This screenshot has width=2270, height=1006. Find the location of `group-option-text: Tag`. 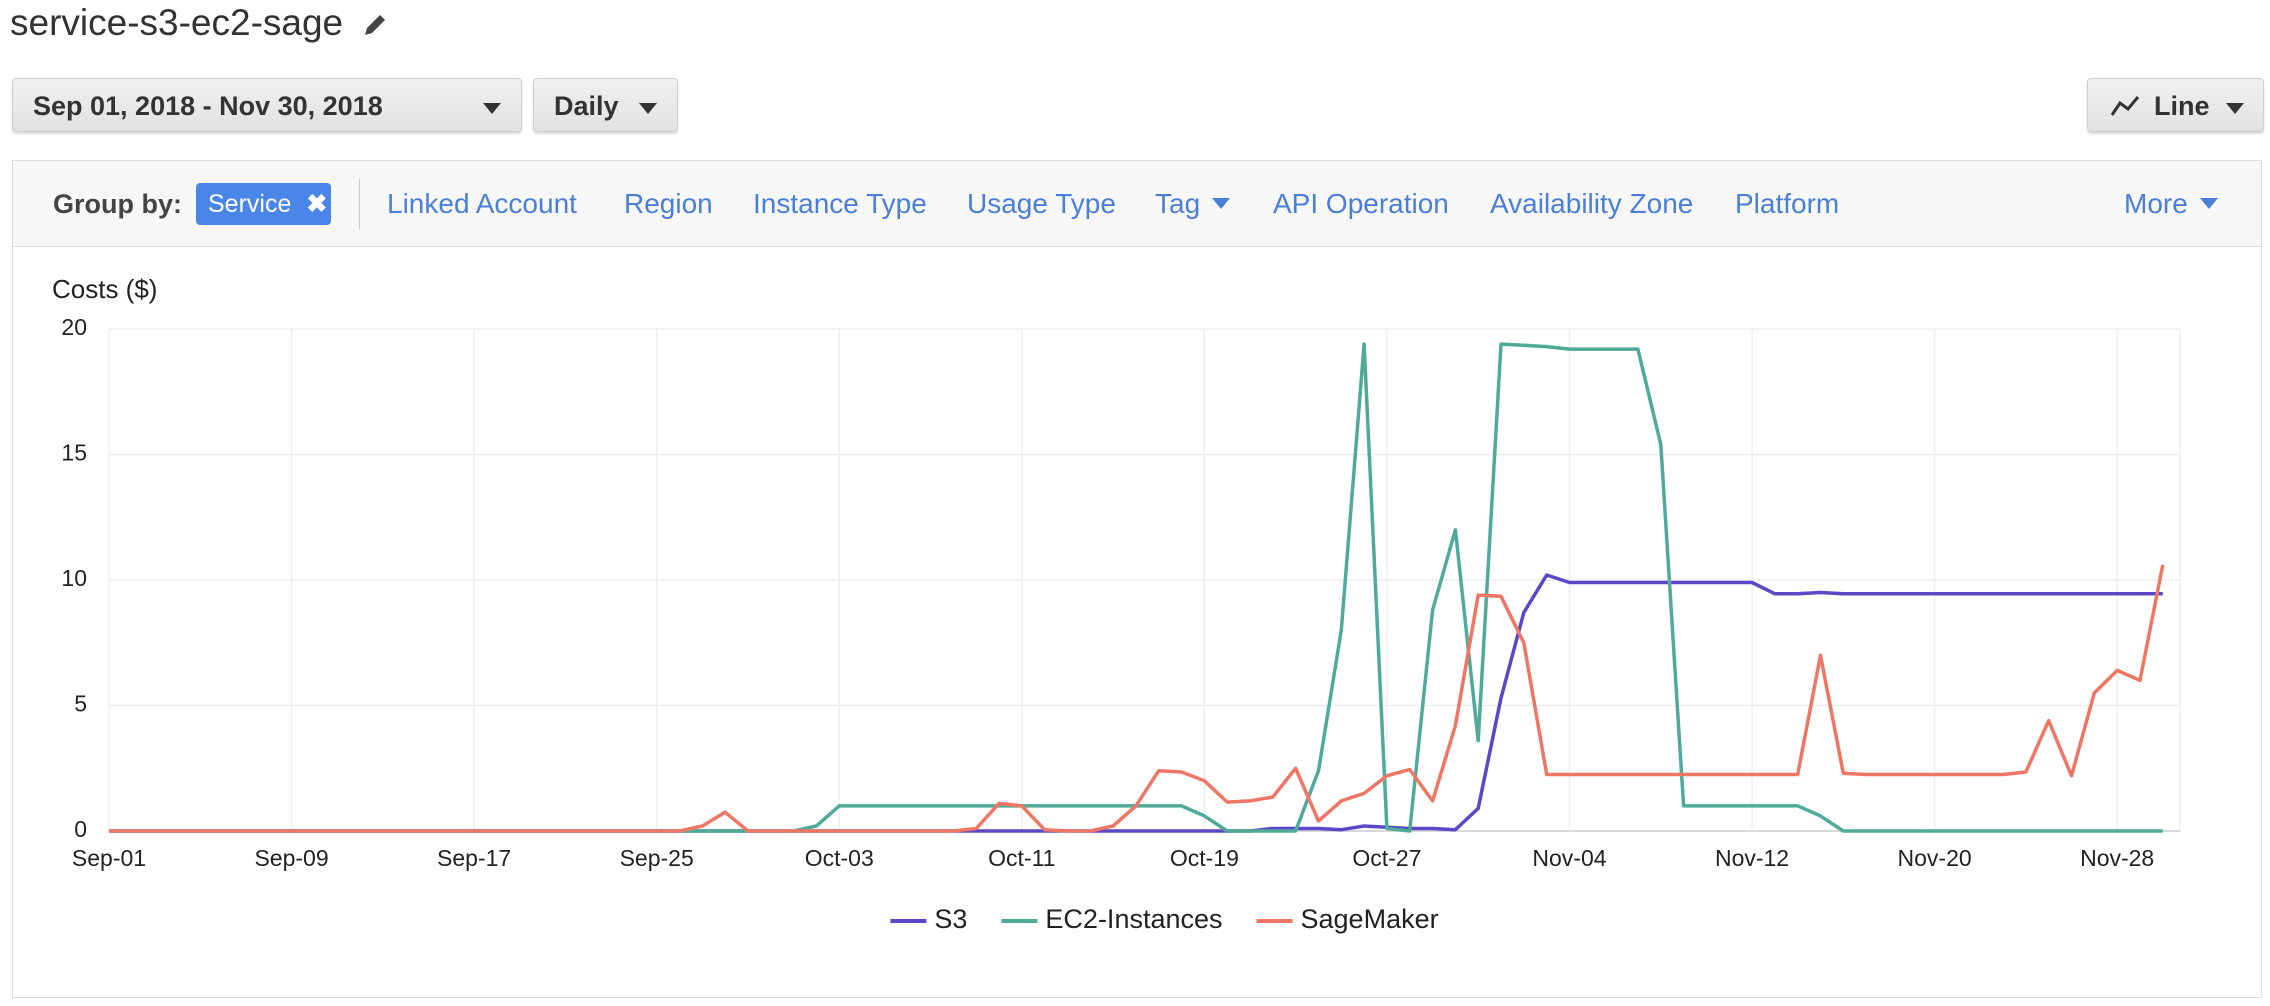

group-option-text: Tag is located at coordinates (1178, 203).